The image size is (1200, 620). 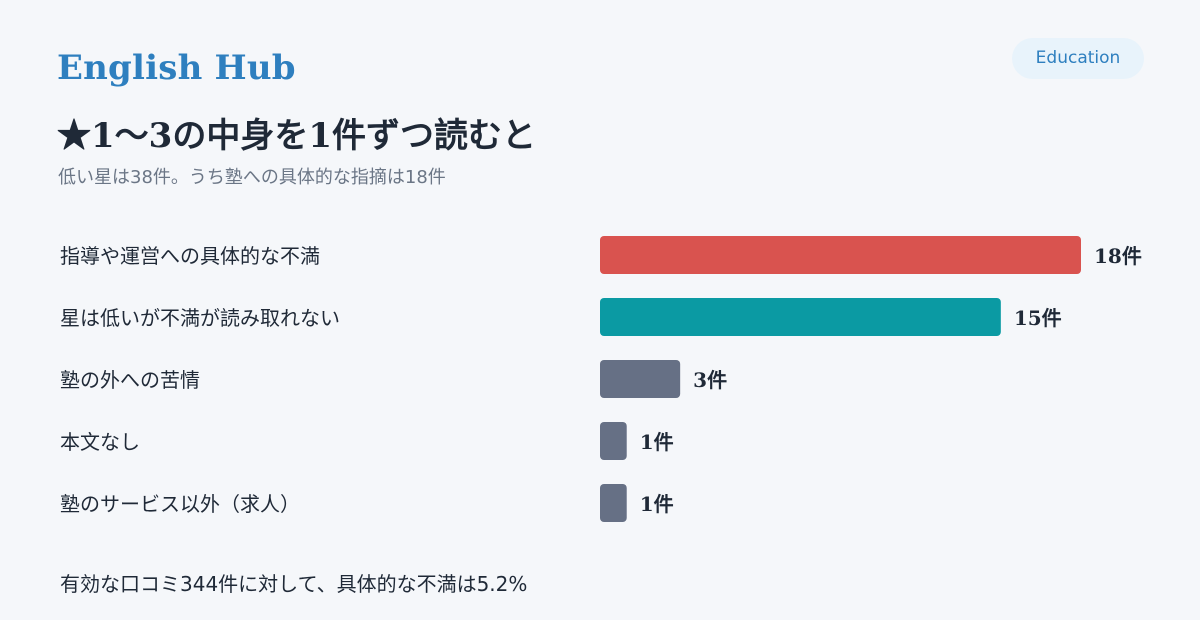 What do you see at coordinates (252, 177) in the screenshot?
I see `chart-subtitle: 低い星は38件。うち塾への具体的な指摘は18件` at bounding box center [252, 177].